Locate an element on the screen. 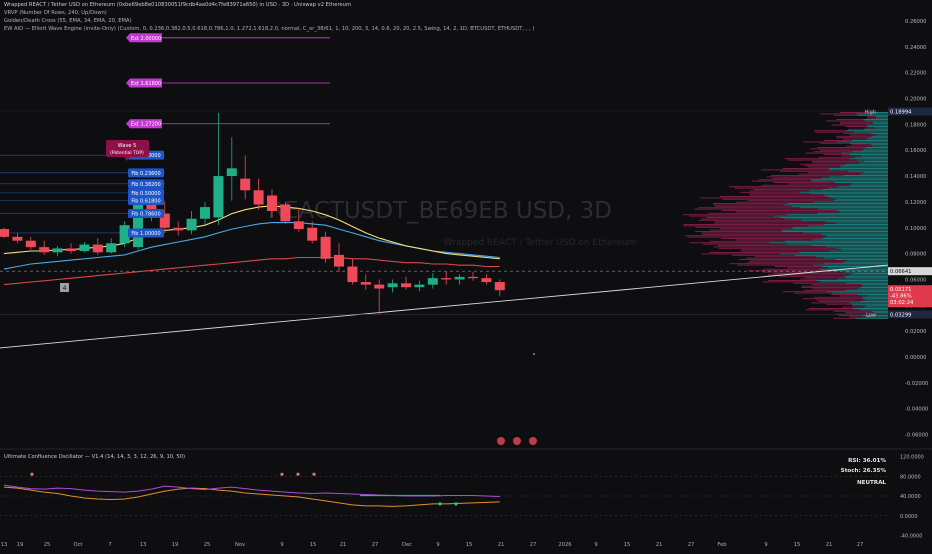 This screenshot has height=554, width=932. last-badge-text: 03:02:24 is located at coordinates (902, 303).